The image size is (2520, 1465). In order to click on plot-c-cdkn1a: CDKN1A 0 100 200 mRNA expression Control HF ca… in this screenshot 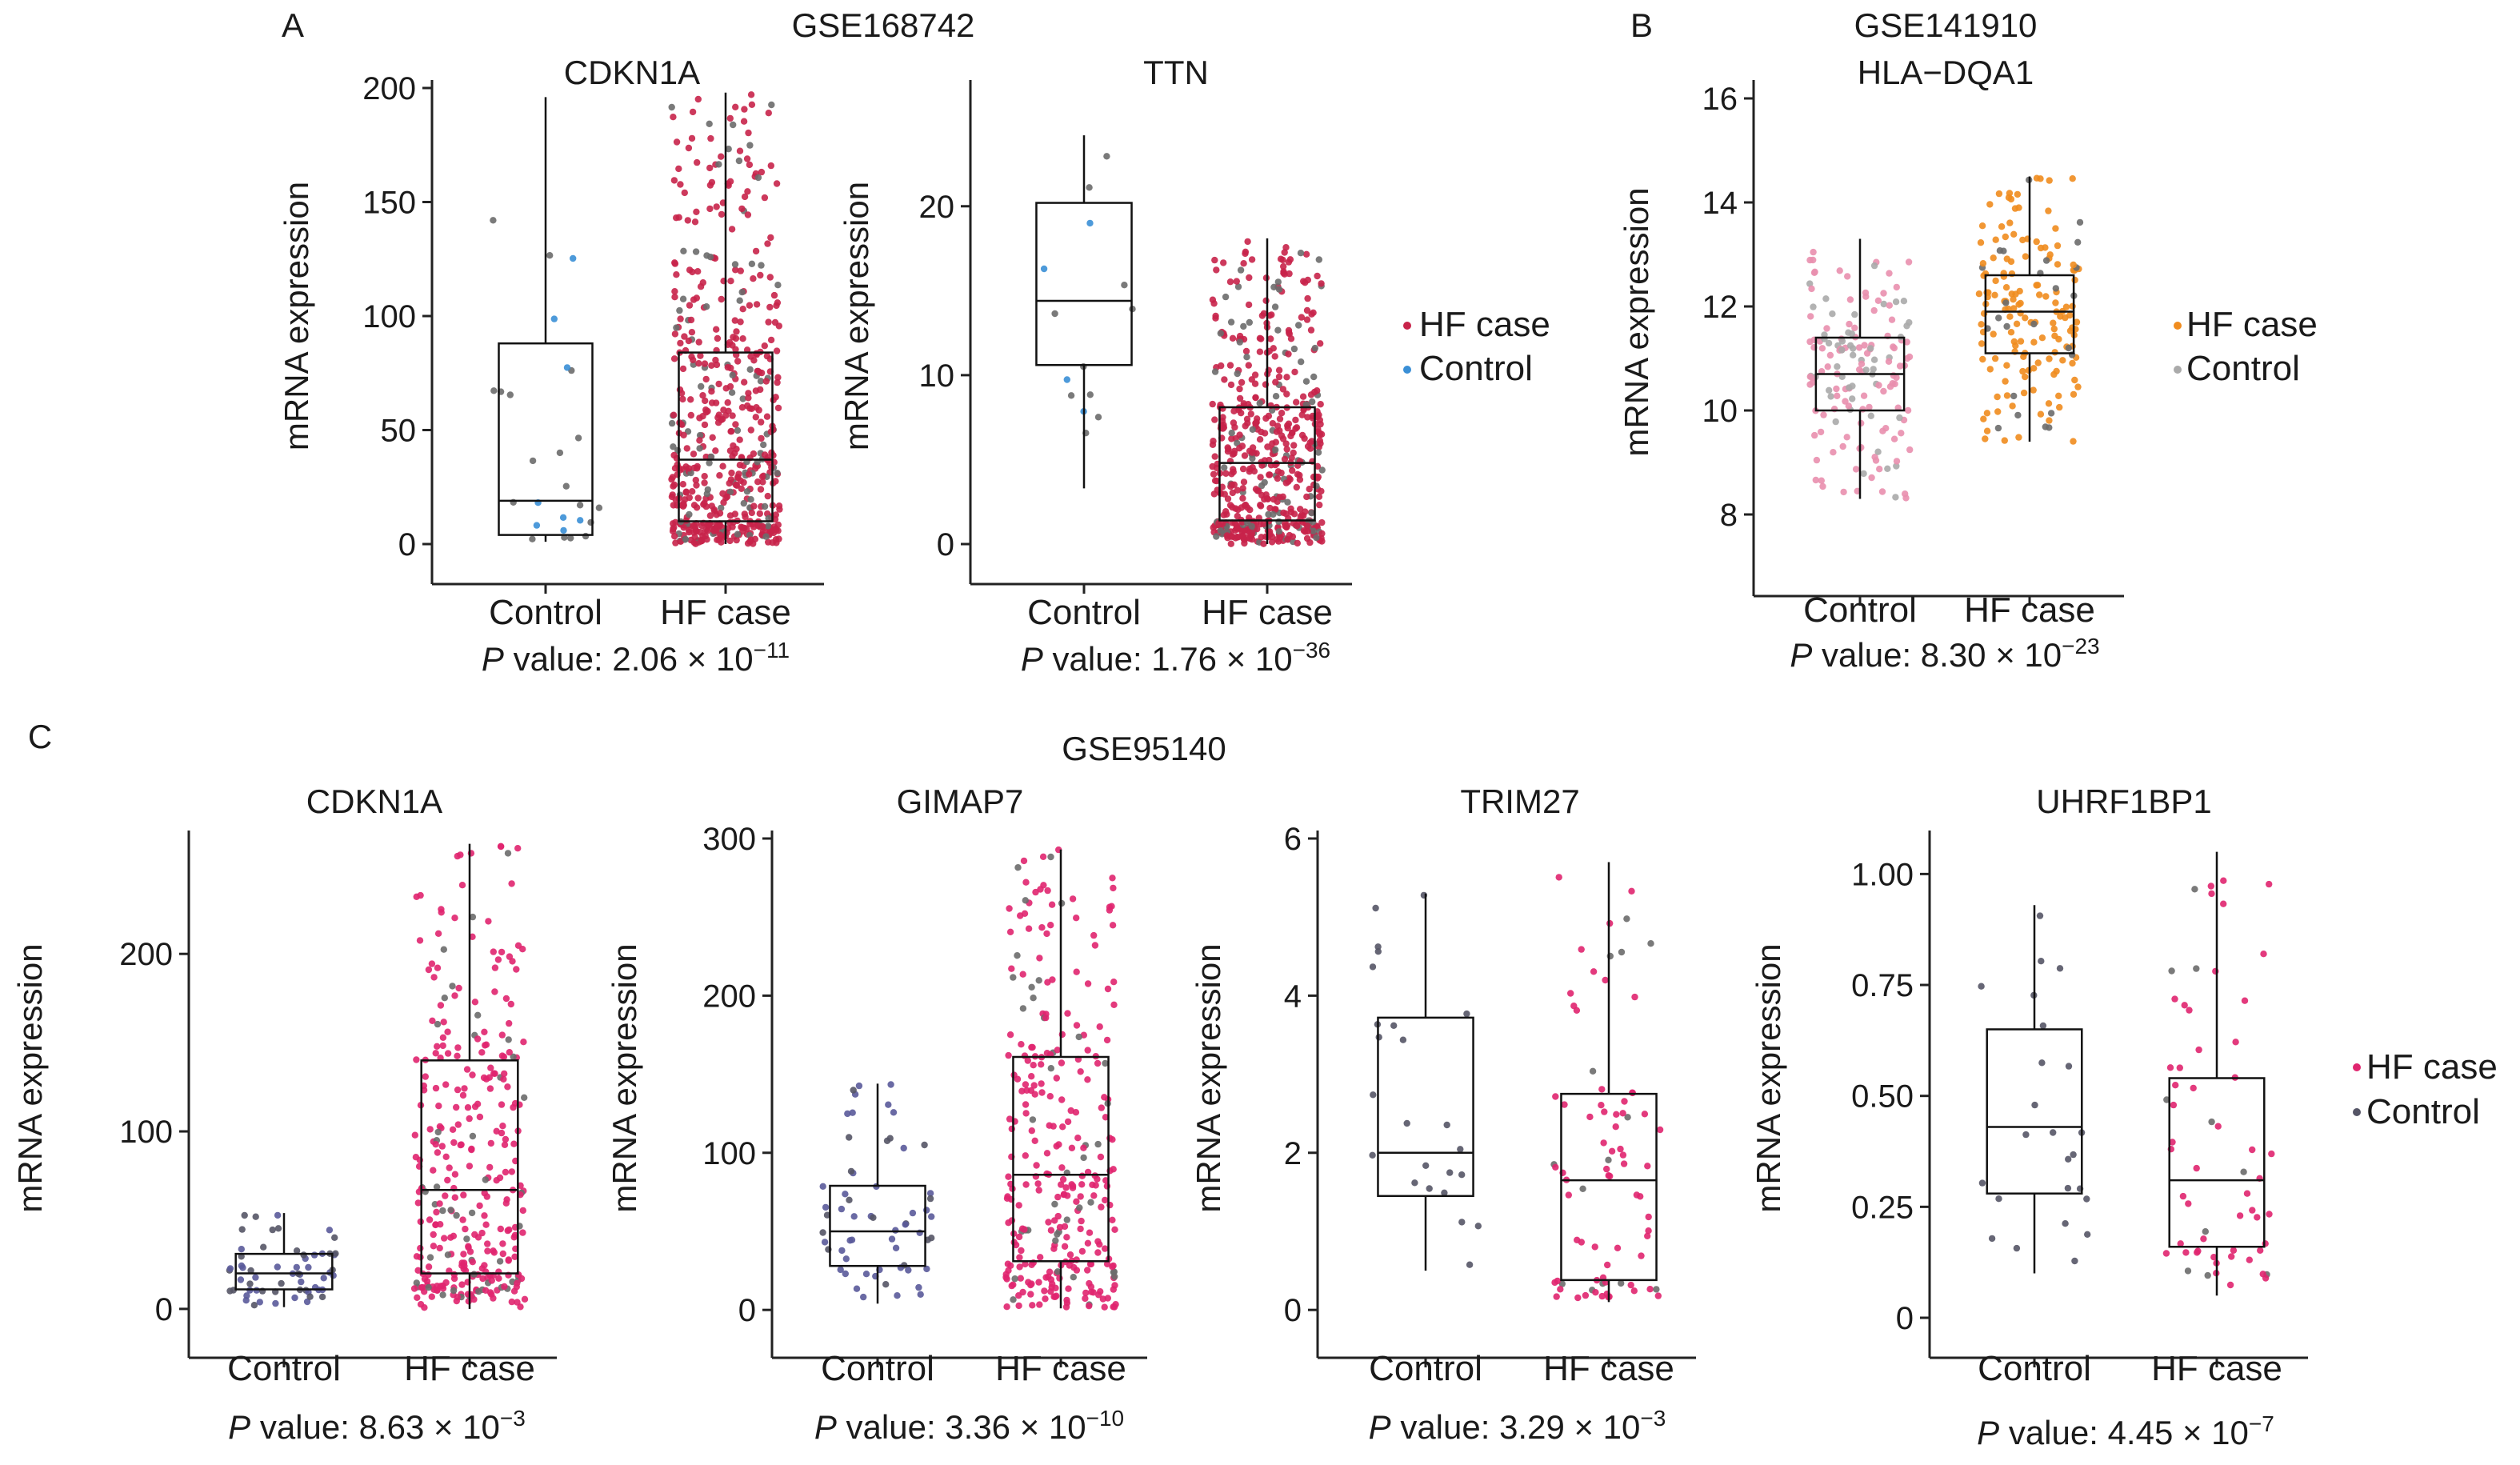, I will do `click(284, 1114)`.